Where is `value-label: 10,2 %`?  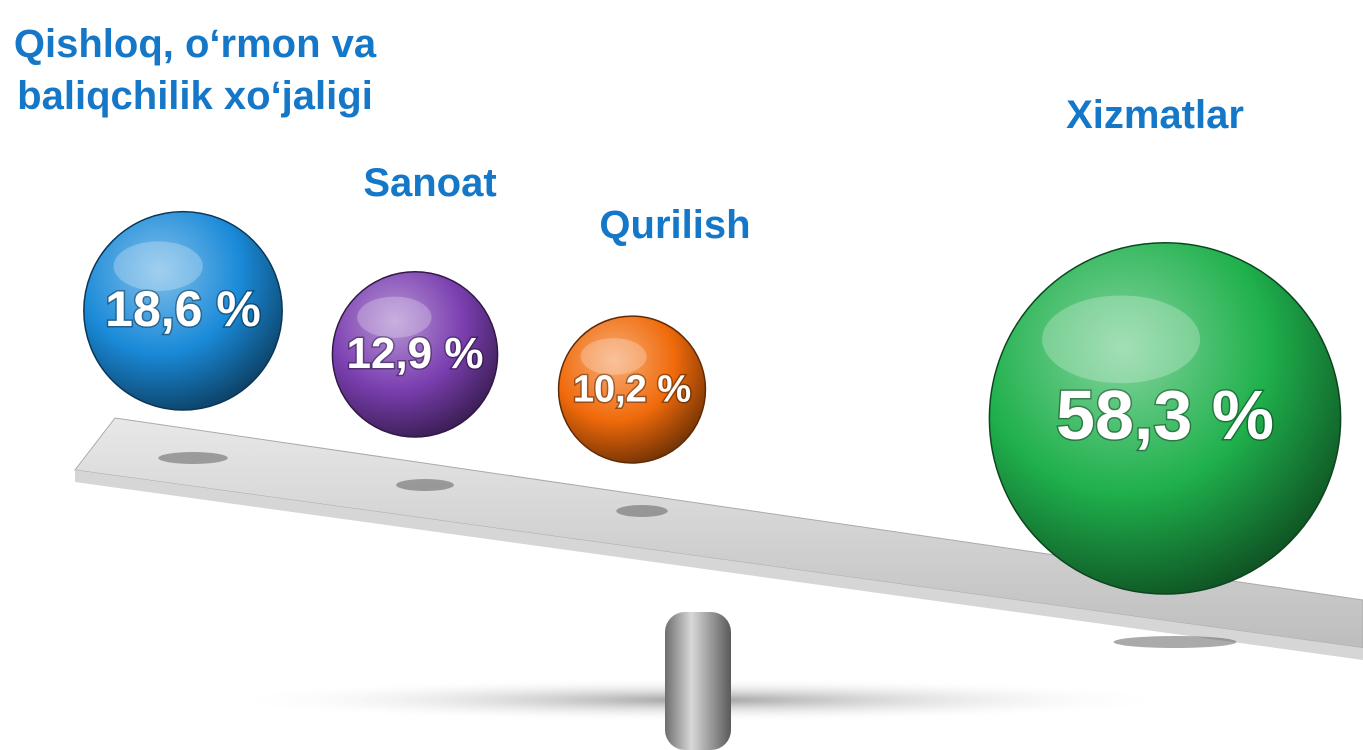 value-label: 10,2 % is located at coordinates (632, 390).